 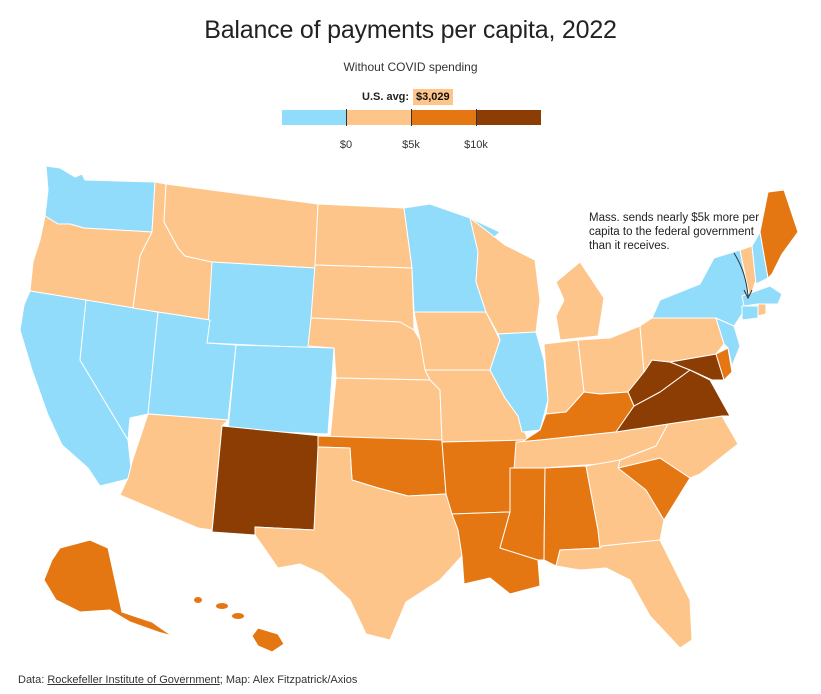 I want to click on avg-value: $3,029, so click(x=433, y=97).